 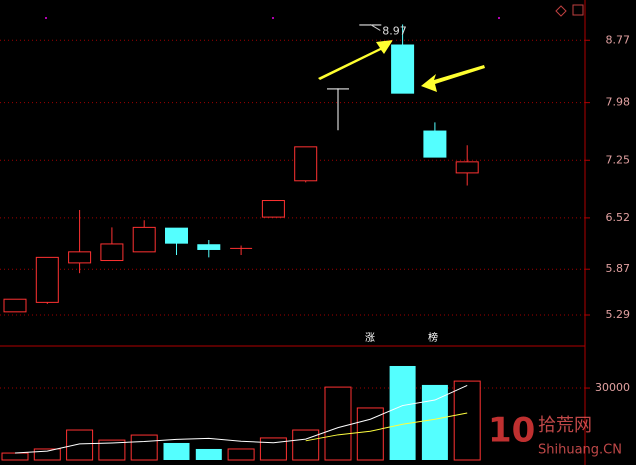 I want to click on watermark-logo: 10, so click(x=511, y=431).